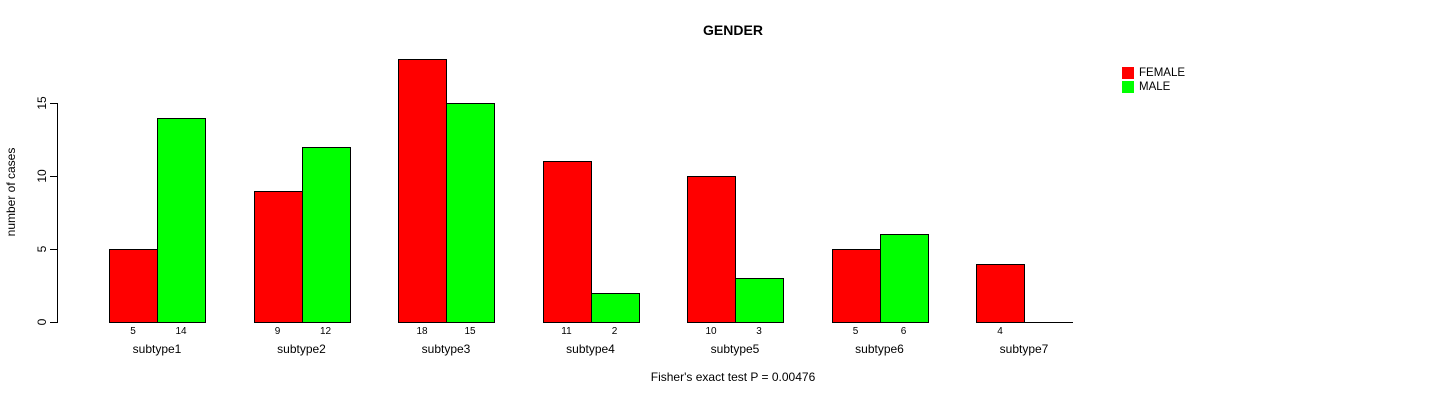 The width and height of the screenshot is (1440, 400). Describe the element at coordinates (735, 349) in the screenshot. I see `category-label-subtype5: subtype5` at that location.